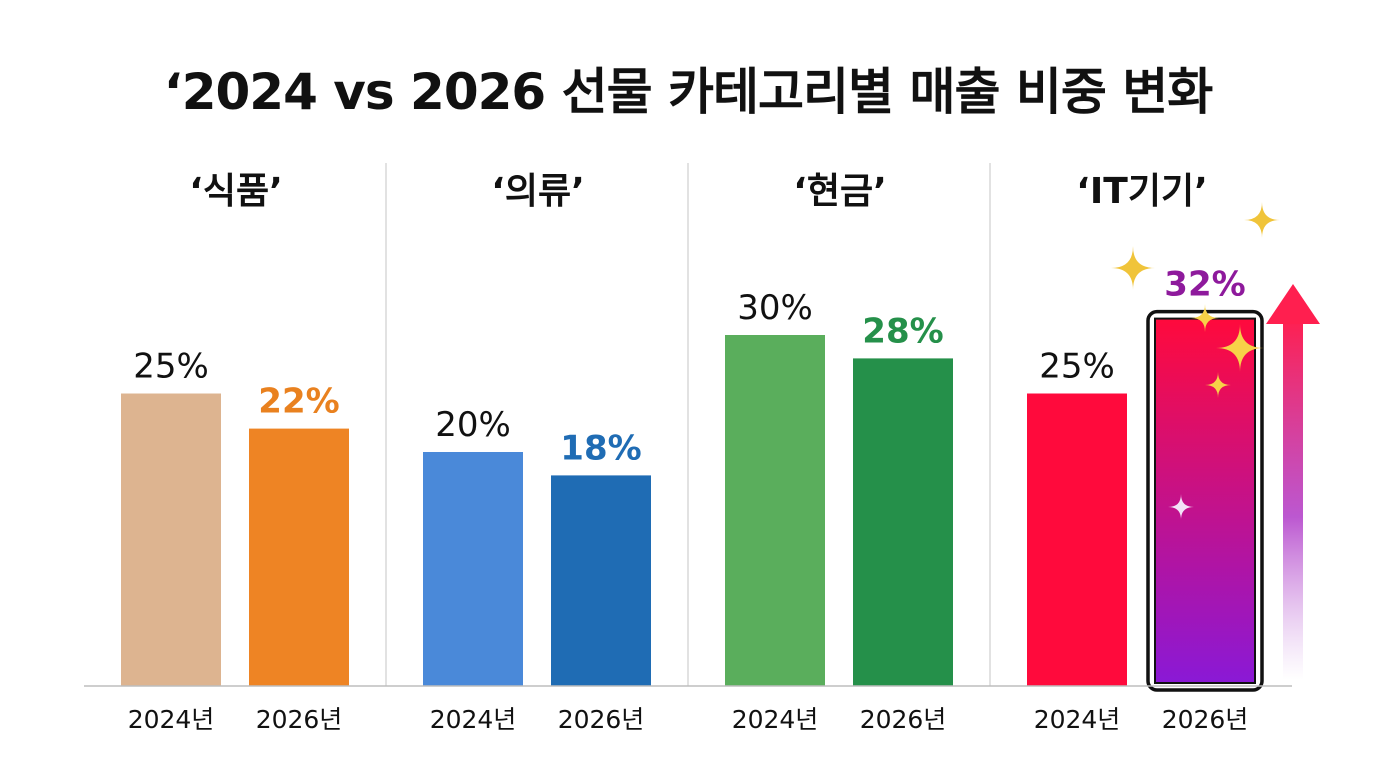 This screenshot has width=1376, height=768. I want to click on value-label: 28%, so click(902, 331).